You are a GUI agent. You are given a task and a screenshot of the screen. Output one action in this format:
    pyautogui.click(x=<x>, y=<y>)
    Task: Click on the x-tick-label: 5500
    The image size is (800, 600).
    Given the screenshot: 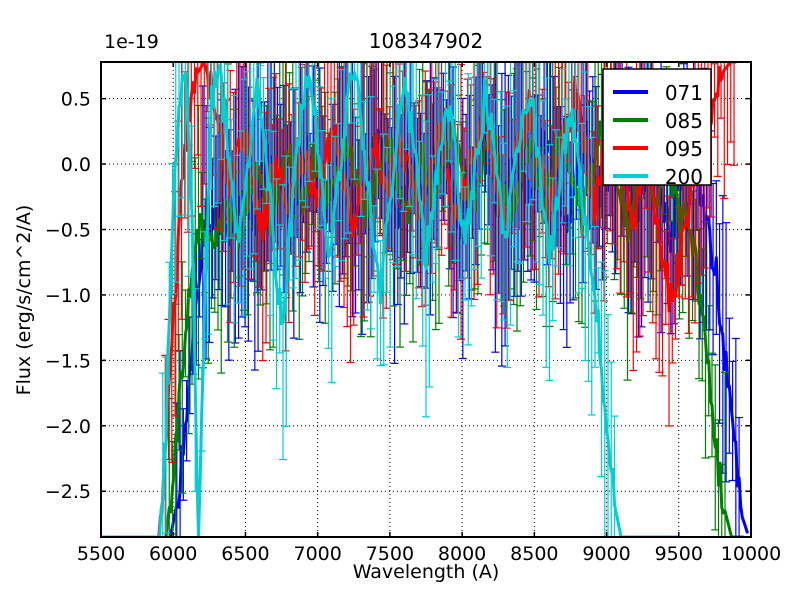 What is the action you would take?
    pyautogui.click(x=101, y=554)
    